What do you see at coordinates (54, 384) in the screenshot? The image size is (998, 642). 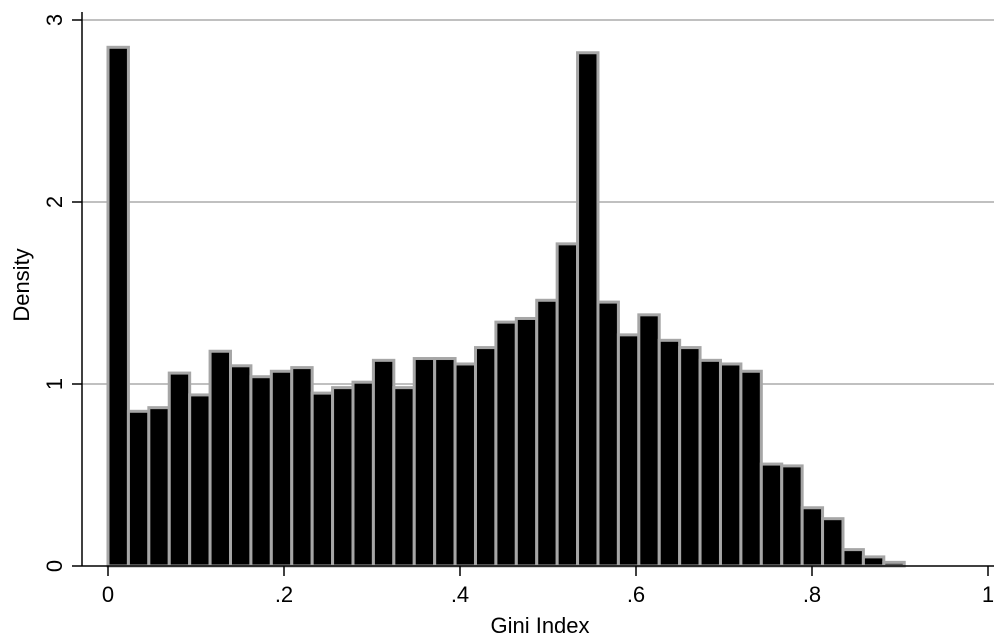 I see `y-tick-label: 1` at bounding box center [54, 384].